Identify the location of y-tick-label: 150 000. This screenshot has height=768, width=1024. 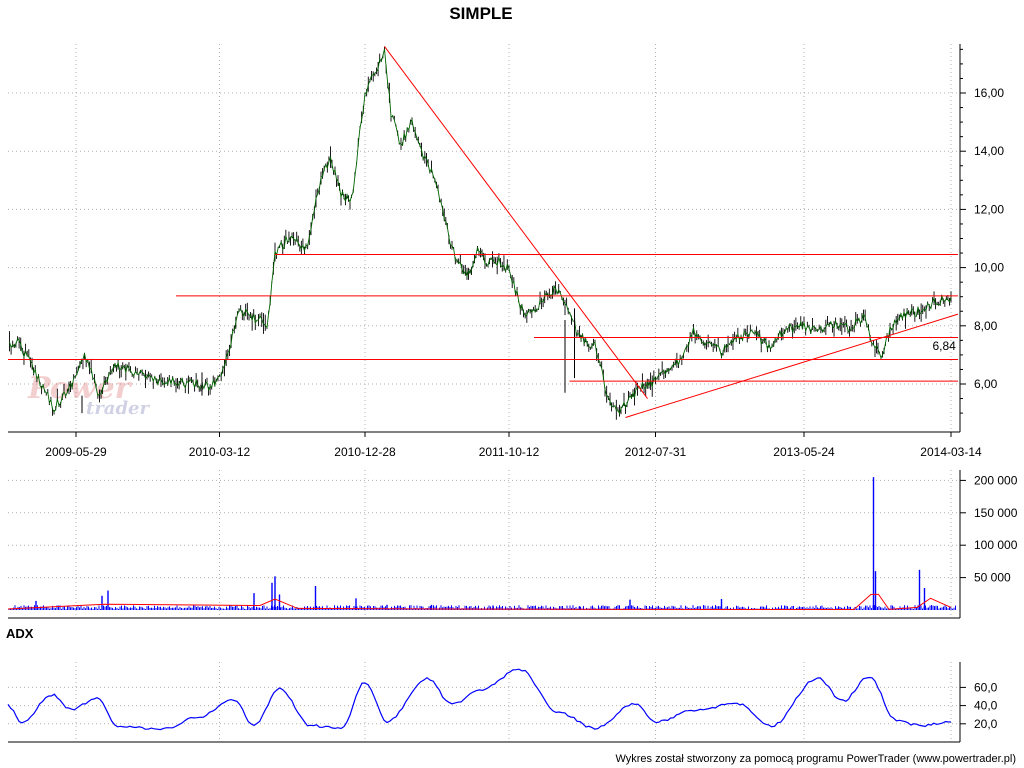
(996, 513).